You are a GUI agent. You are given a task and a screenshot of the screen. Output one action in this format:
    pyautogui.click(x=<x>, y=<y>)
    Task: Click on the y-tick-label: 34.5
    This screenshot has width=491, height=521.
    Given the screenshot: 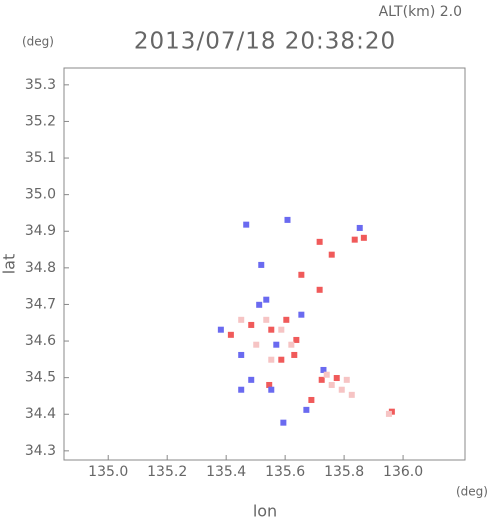 What is the action you would take?
    pyautogui.click(x=40, y=378)
    